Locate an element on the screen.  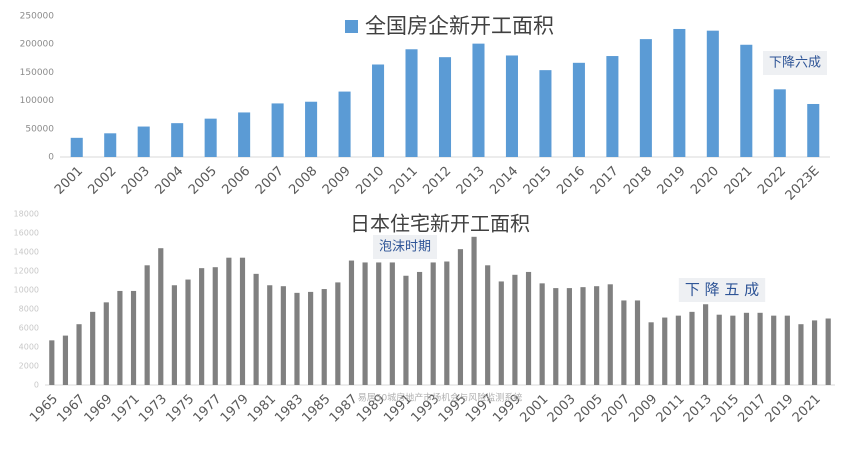
x-tick-label: 2015 is located at coordinates (725, 409).